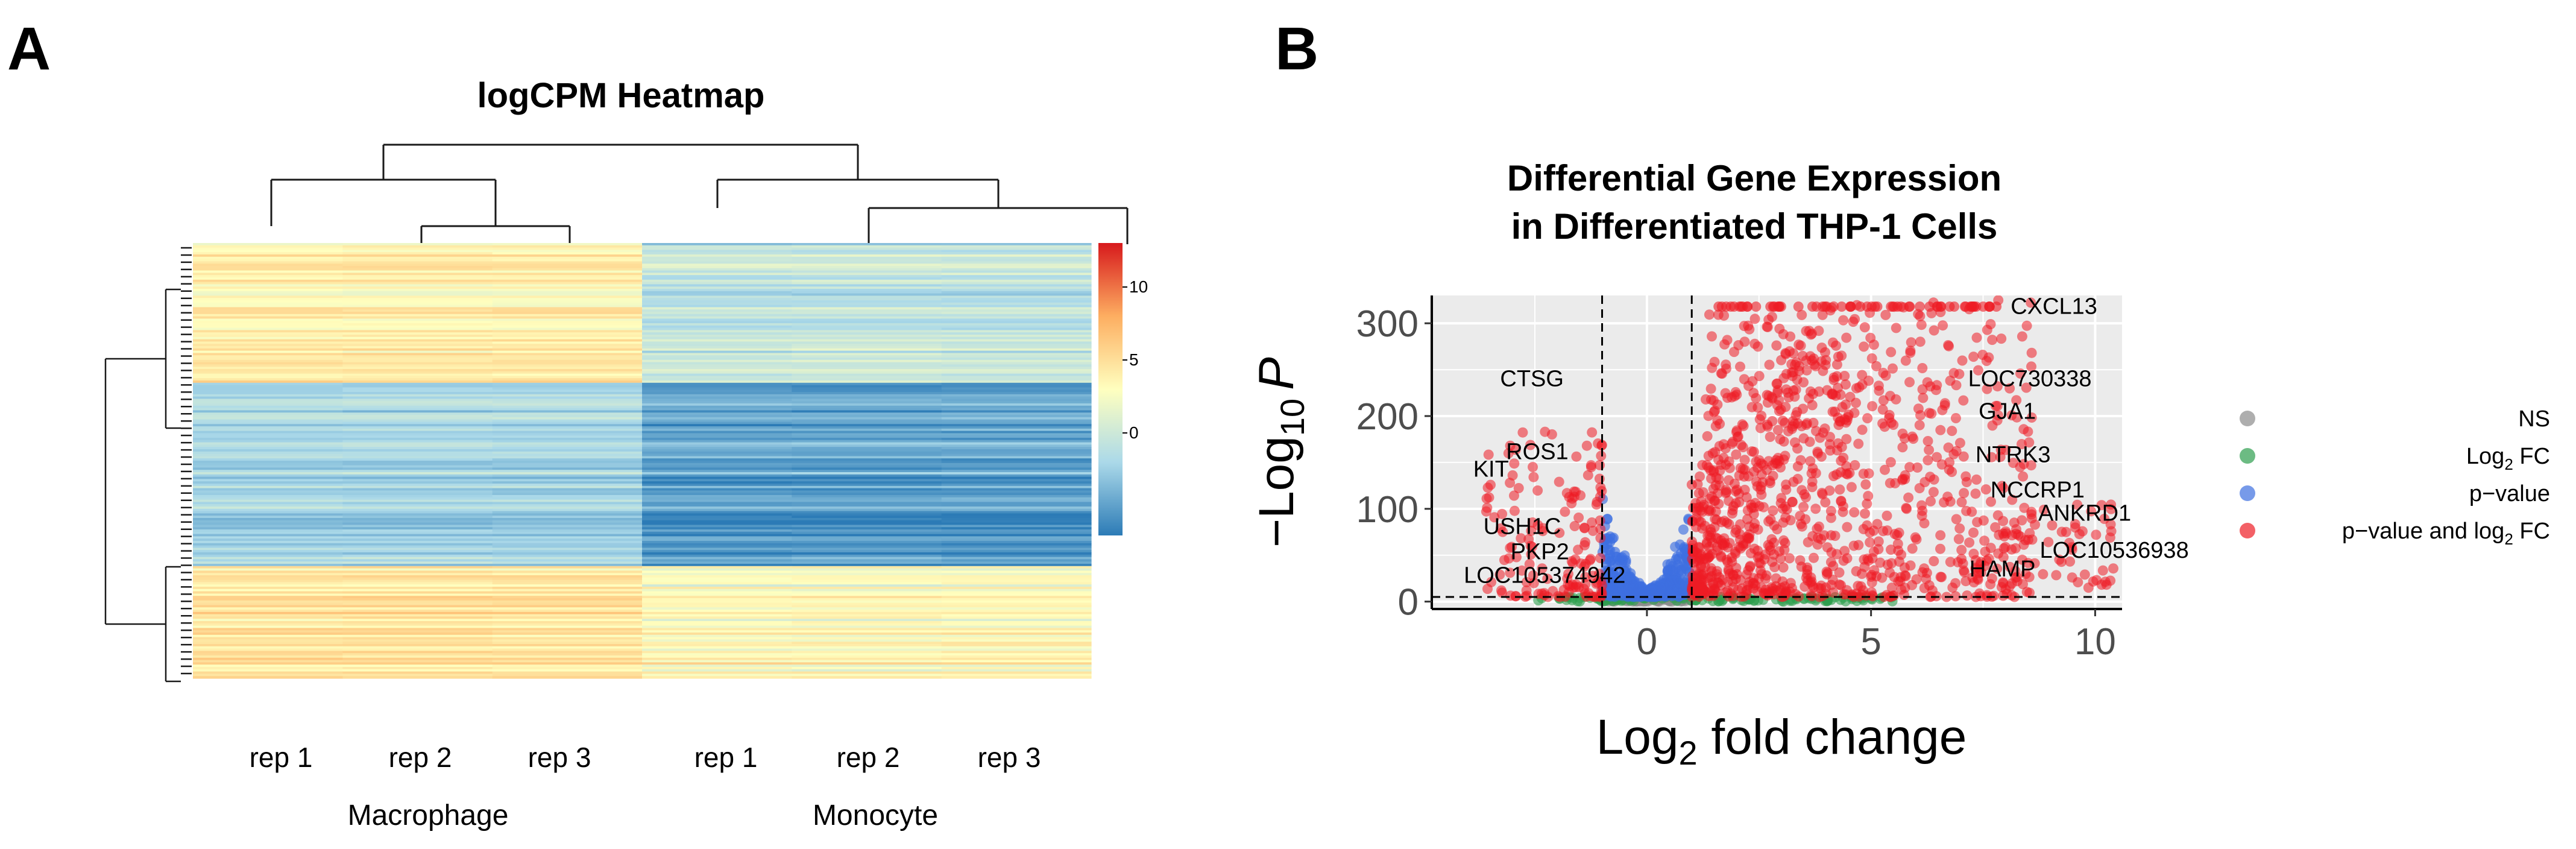 This screenshot has height=849, width=2576. What do you see at coordinates (1754, 178) in the screenshot?
I see `volcano-title-line1: Differential Gene Expression` at bounding box center [1754, 178].